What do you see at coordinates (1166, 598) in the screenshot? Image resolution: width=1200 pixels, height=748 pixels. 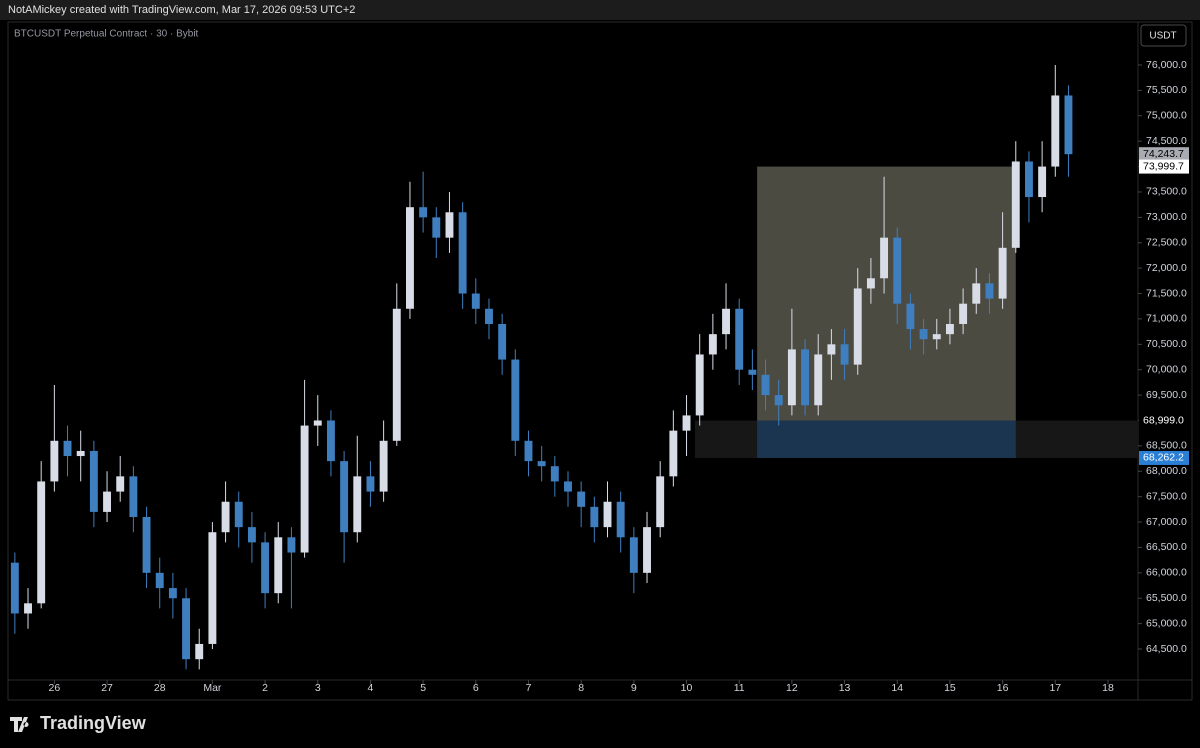 I see `y-tick-label: 65,500.0` at bounding box center [1166, 598].